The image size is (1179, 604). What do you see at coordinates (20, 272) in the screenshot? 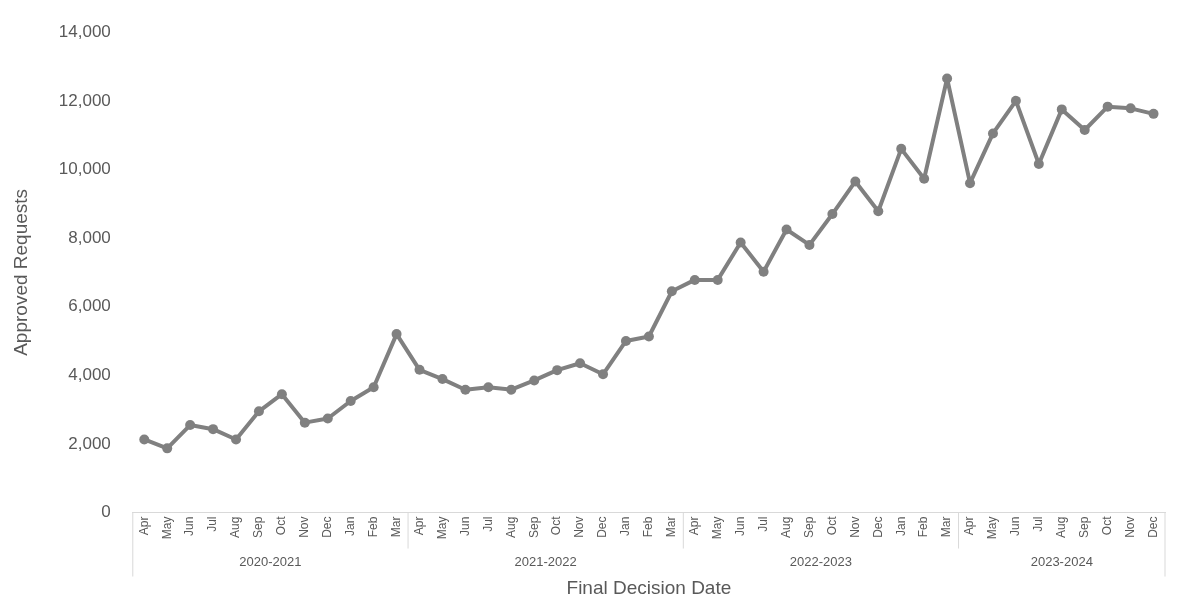
I see `y-axis-title: Approved Requests` at bounding box center [20, 272].